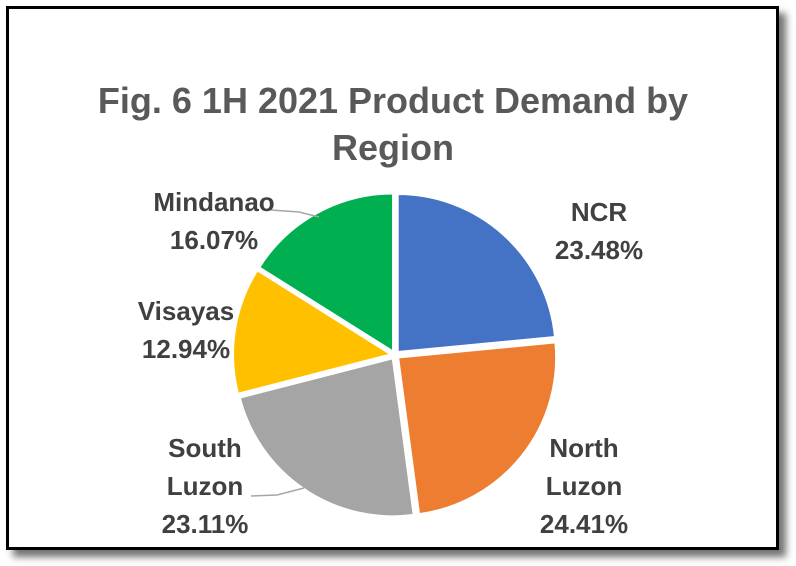 The width and height of the screenshot is (796, 566). Describe the element at coordinates (213, 221) in the screenshot. I see `slice-label-mindanao: Mindanao 16.07%` at that location.